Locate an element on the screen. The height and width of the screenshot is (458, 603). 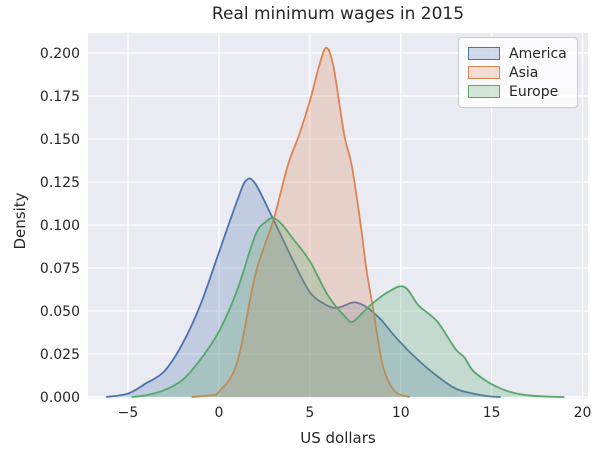
legend: America Asia Europe is located at coordinates (518, 72).